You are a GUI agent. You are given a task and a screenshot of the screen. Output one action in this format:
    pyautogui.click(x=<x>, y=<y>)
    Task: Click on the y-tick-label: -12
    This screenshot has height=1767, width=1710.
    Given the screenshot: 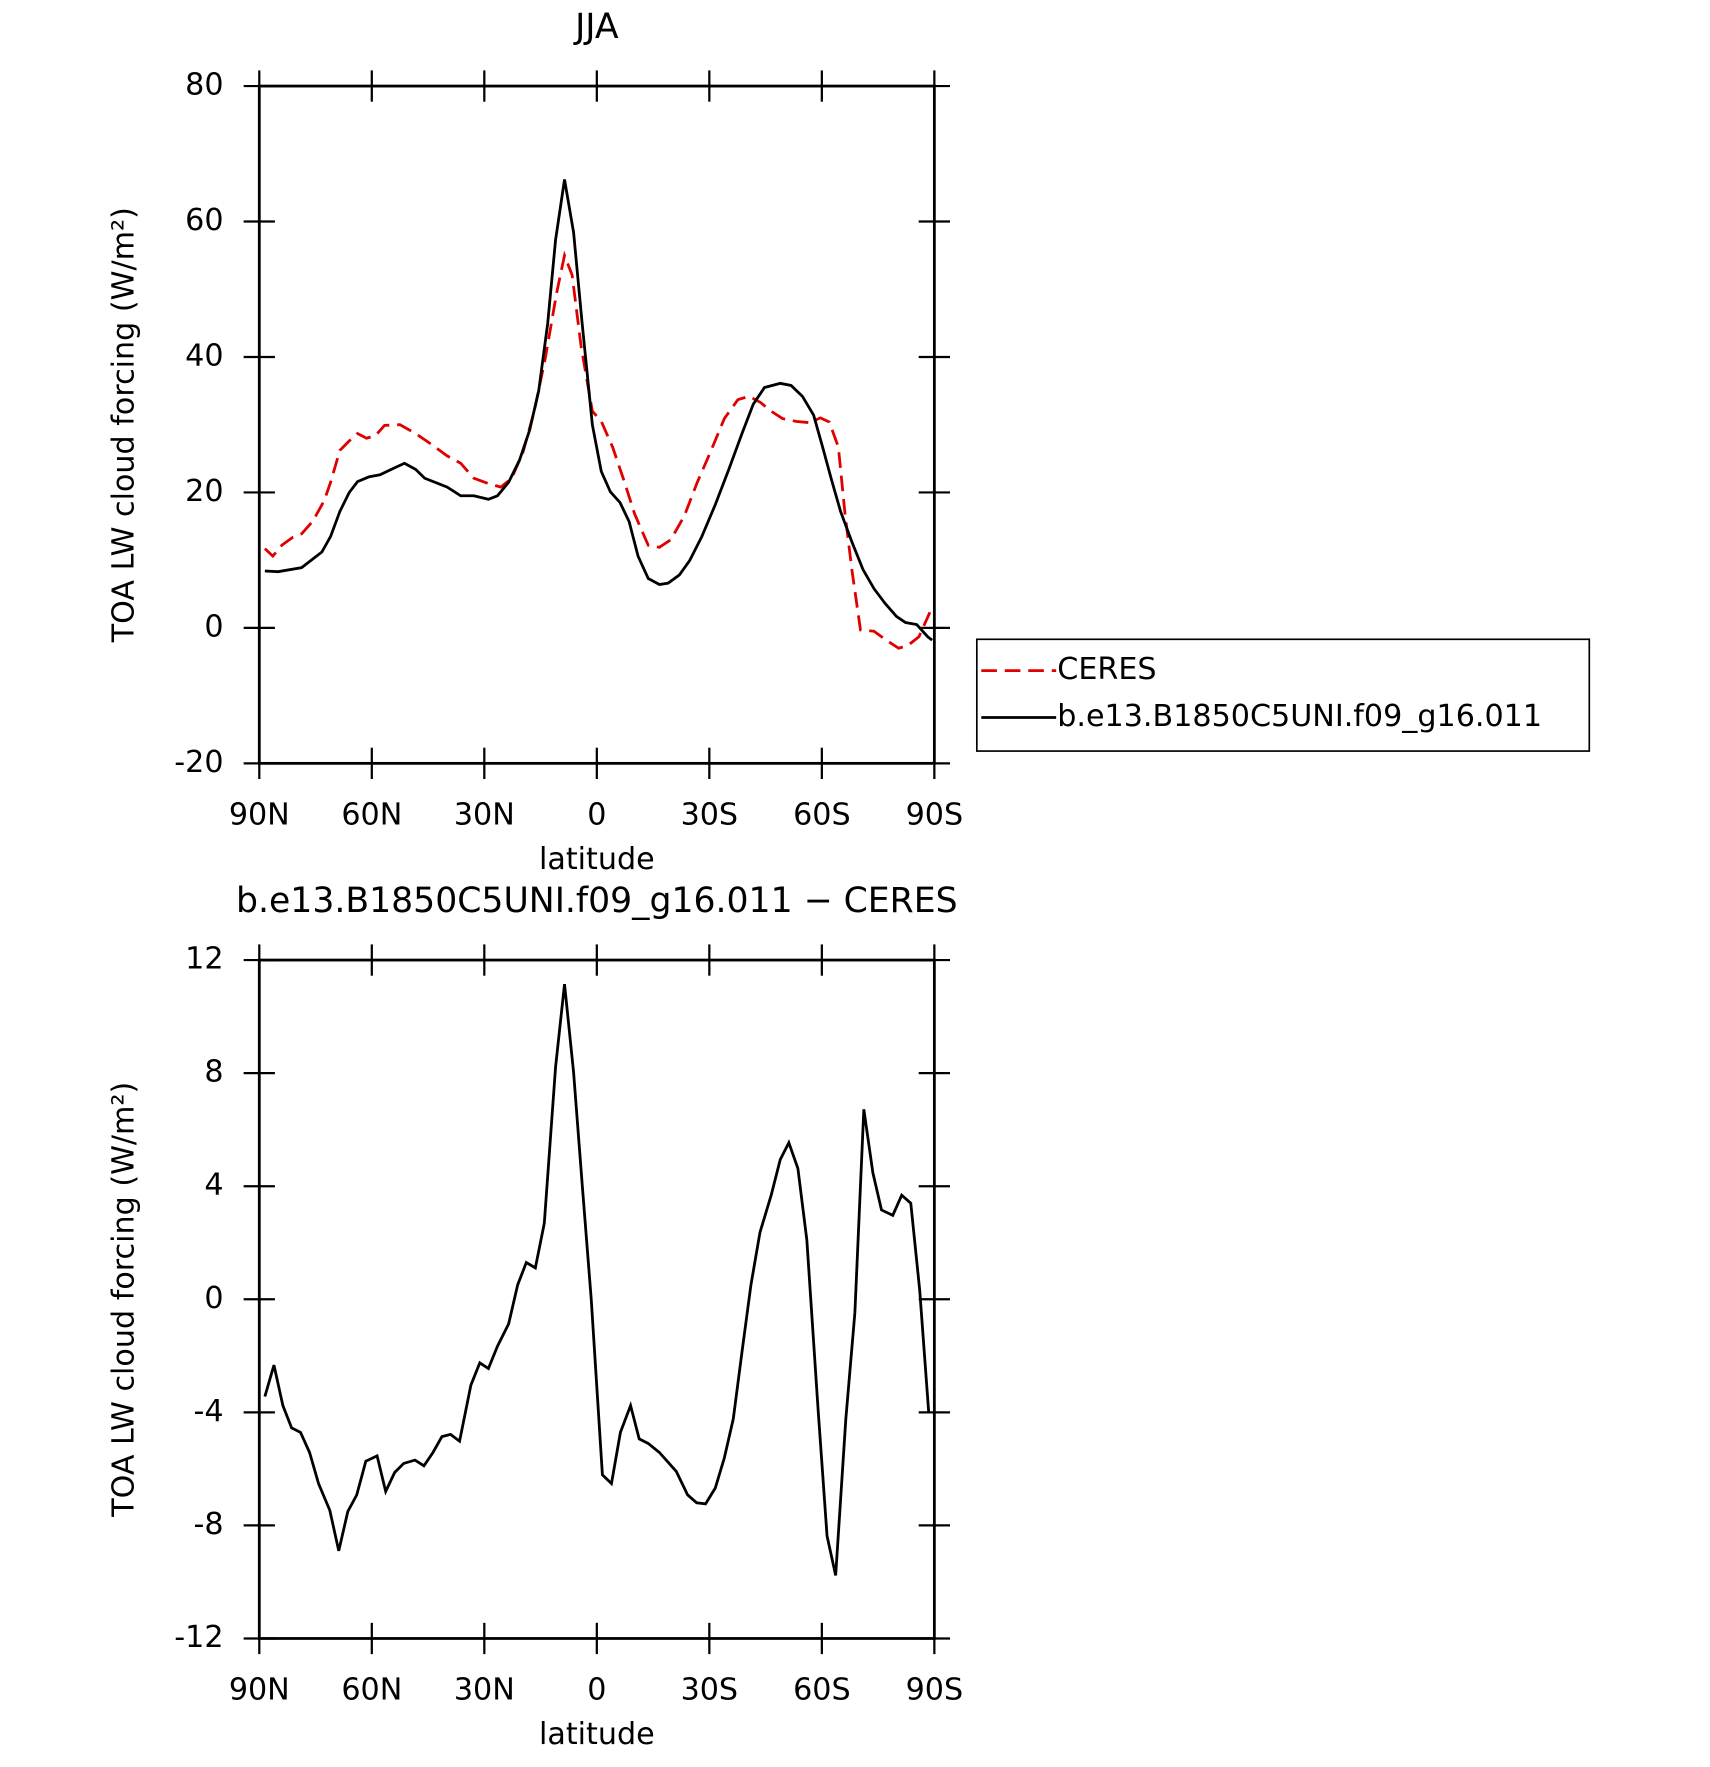 What is the action you would take?
    pyautogui.click(x=198, y=1637)
    